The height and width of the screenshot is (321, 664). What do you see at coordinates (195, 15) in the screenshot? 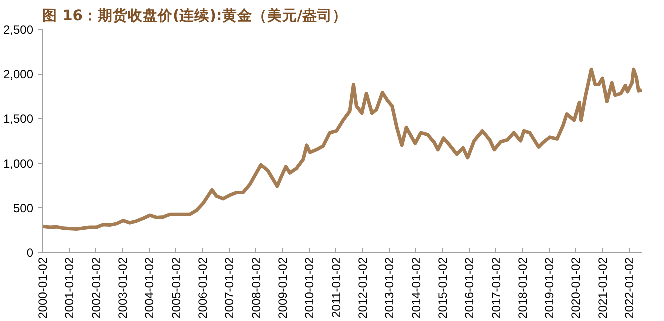
I see `chart-title: 图 16：期货收盘价(连续):黄金（美元/盎司）` at bounding box center [195, 15].